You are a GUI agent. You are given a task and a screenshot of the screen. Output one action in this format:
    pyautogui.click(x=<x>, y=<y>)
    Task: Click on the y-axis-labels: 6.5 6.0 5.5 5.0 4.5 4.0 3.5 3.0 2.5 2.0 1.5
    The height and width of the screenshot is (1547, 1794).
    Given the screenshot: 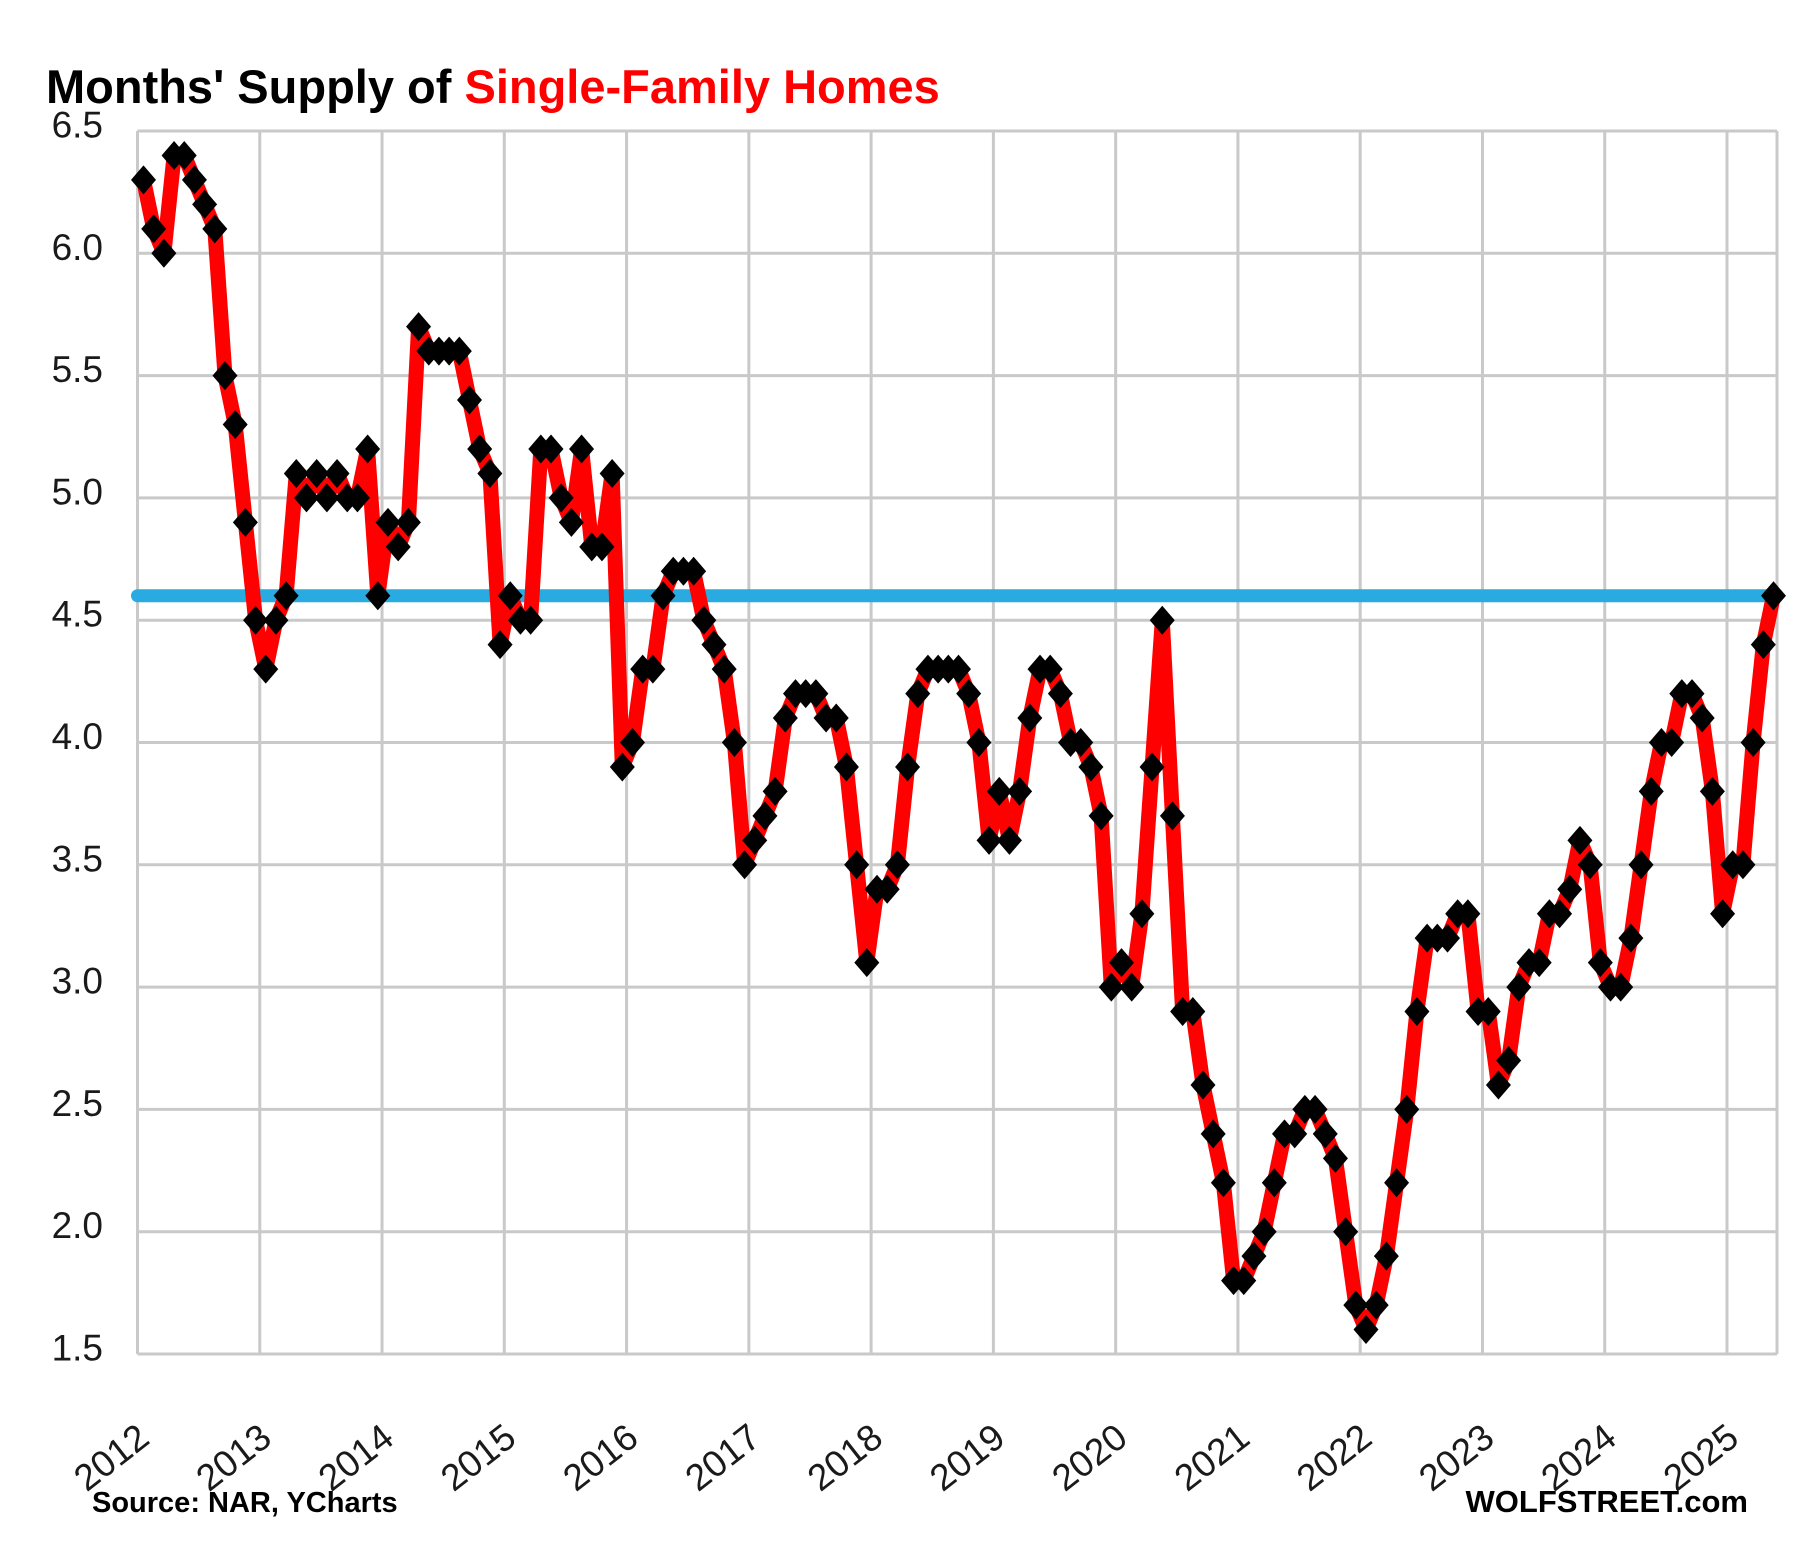 What is the action you would take?
    pyautogui.click(x=77, y=737)
    